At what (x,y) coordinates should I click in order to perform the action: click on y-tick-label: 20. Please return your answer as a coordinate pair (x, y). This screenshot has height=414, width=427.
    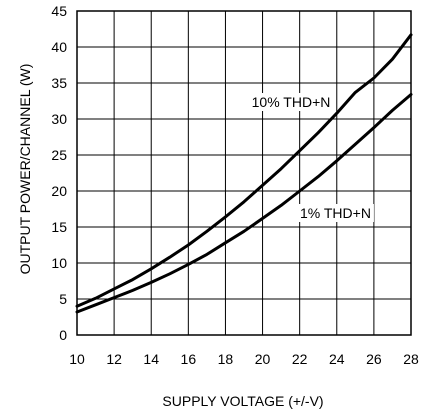
    Looking at the image, I should click on (59, 191).